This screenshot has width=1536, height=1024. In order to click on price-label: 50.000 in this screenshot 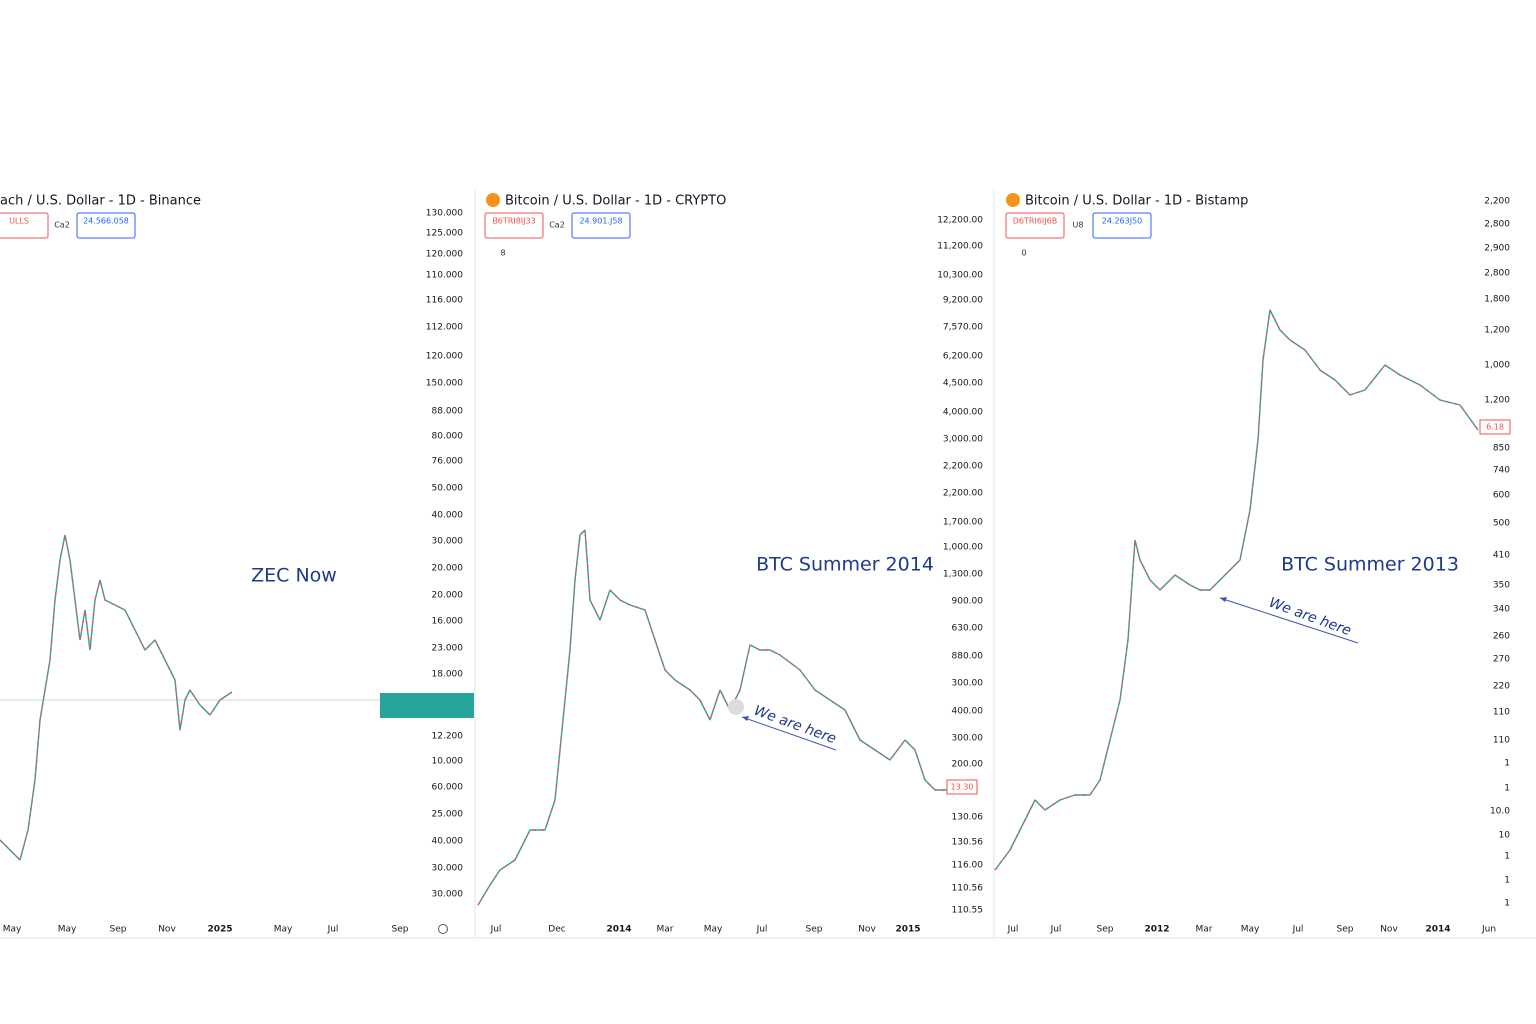, I will do `click(448, 489)`.